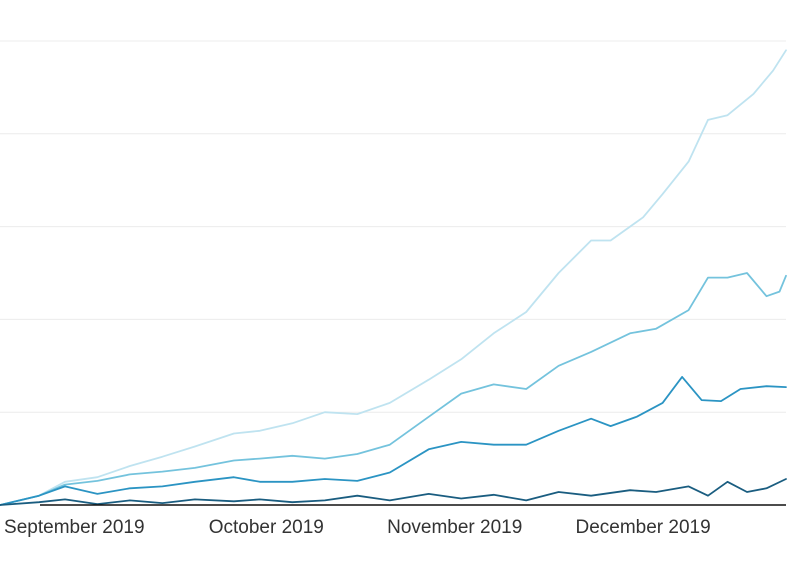 The height and width of the screenshot is (562, 810). I want to click on x-tick-label: November 2019, so click(454, 527).